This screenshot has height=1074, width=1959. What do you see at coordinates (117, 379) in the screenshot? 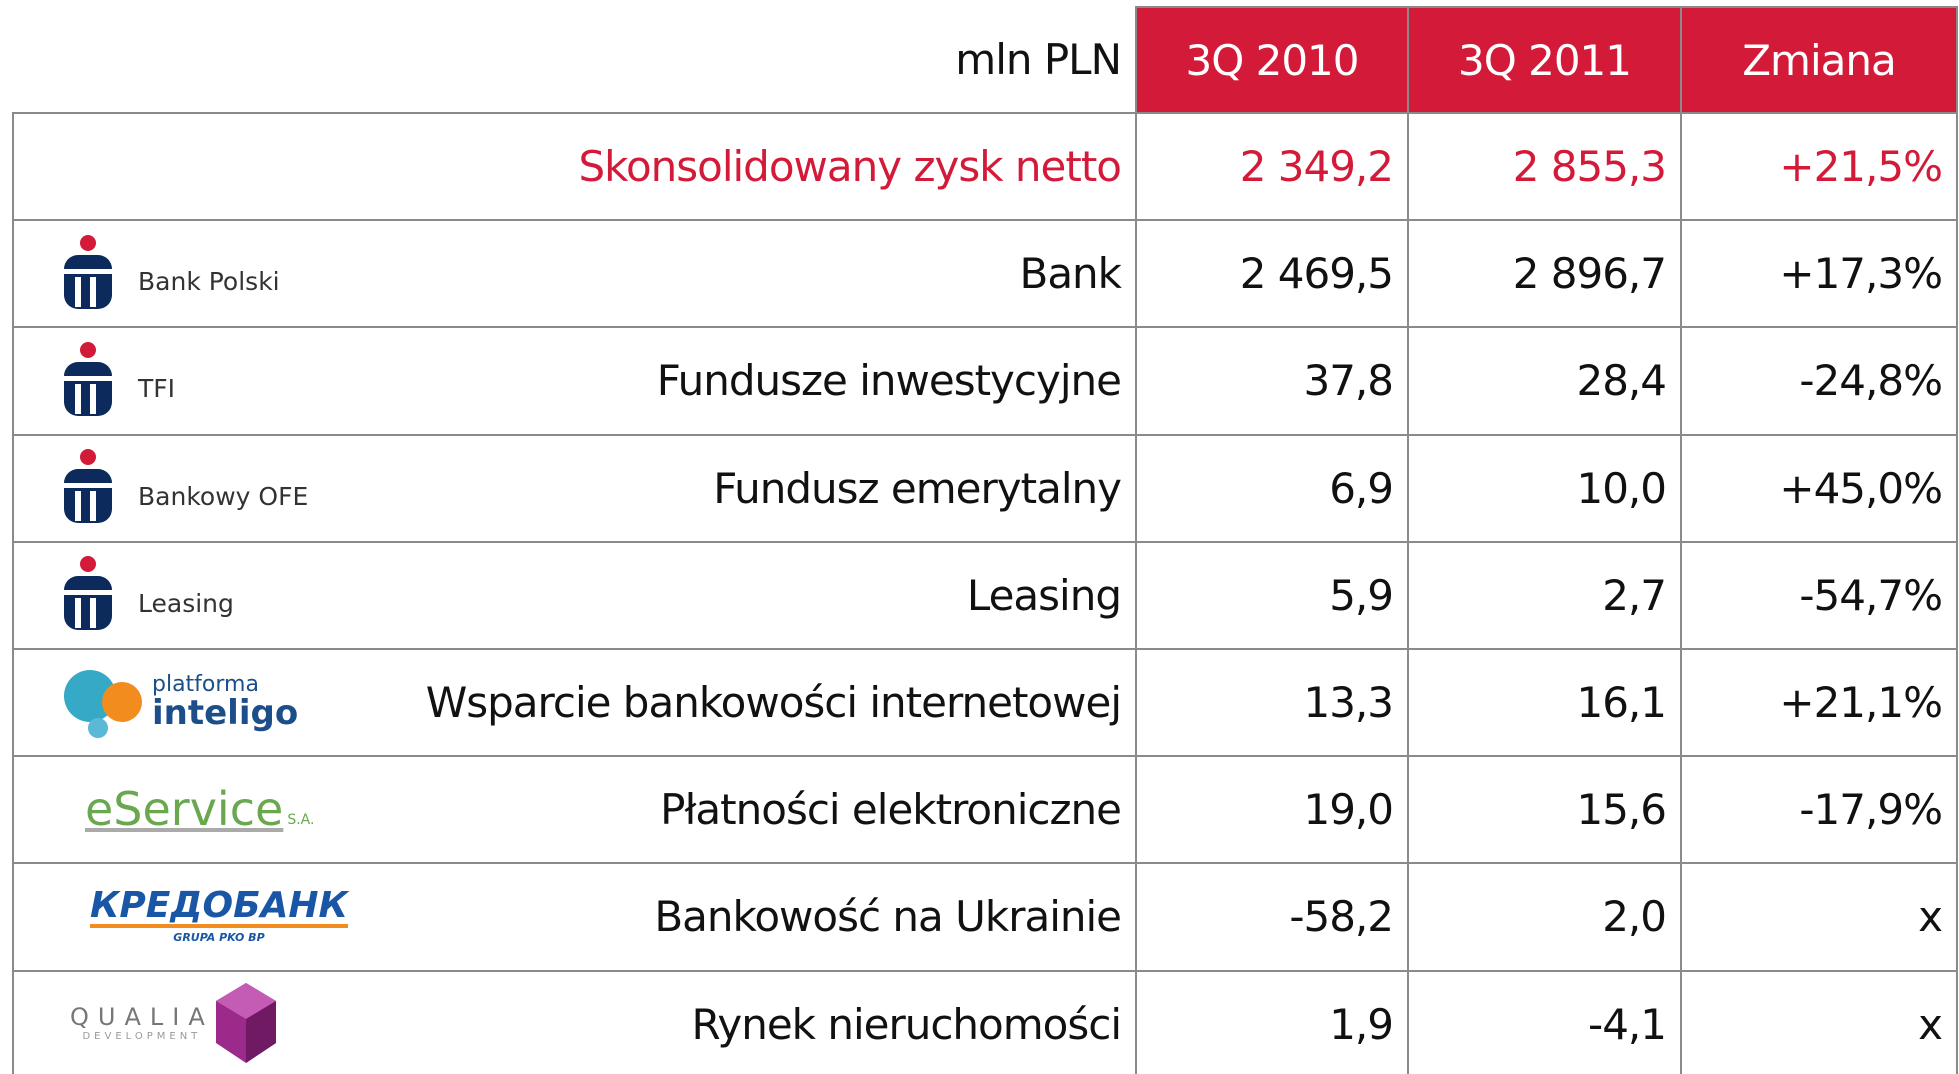
I see `logo: TFI` at bounding box center [117, 379].